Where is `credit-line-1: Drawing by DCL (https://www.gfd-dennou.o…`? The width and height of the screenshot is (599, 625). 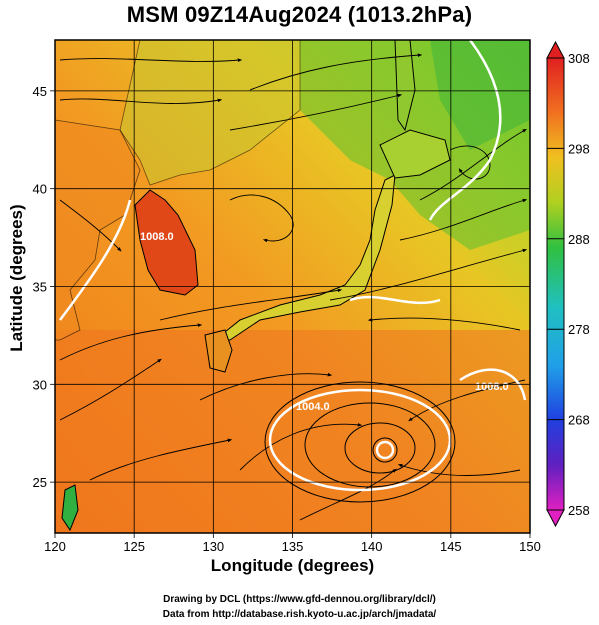
credit-line-1: Drawing by DCL (https://www.gfd-dennou.o… is located at coordinates (299, 599).